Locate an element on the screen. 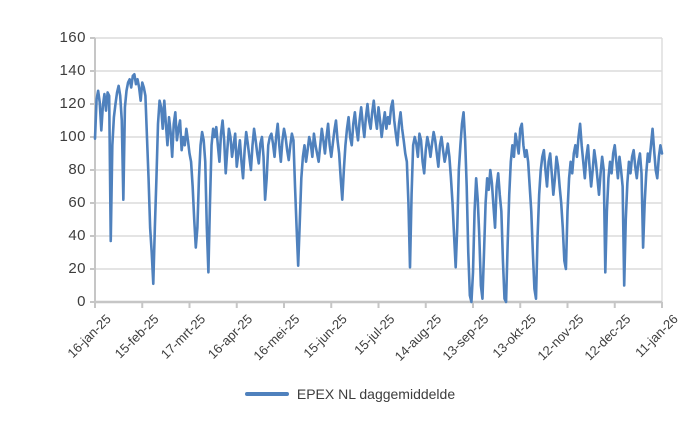 The height and width of the screenshot is (430, 700). y-tick-label: 80 is located at coordinates (77, 169).